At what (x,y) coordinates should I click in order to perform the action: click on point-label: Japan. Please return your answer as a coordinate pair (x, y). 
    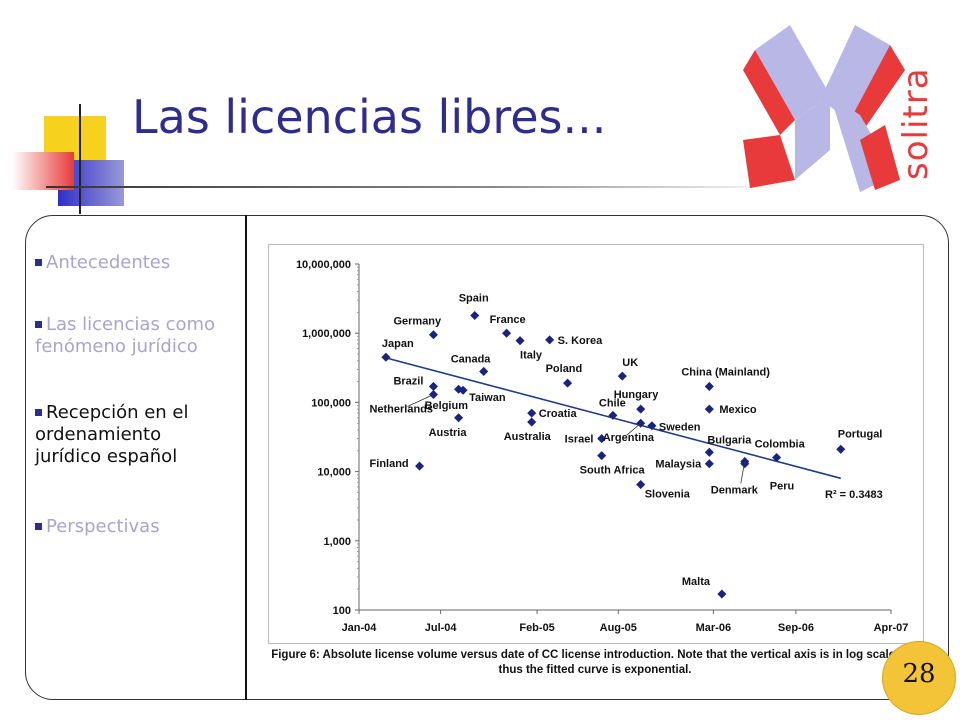
    Looking at the image, I should click on (398, 344).